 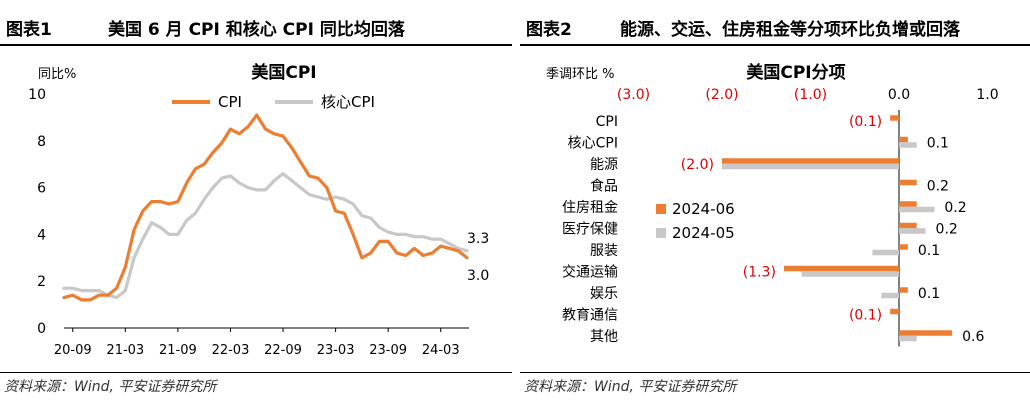 I want to click on data-label: (1.3), so click(x=759, y=272).